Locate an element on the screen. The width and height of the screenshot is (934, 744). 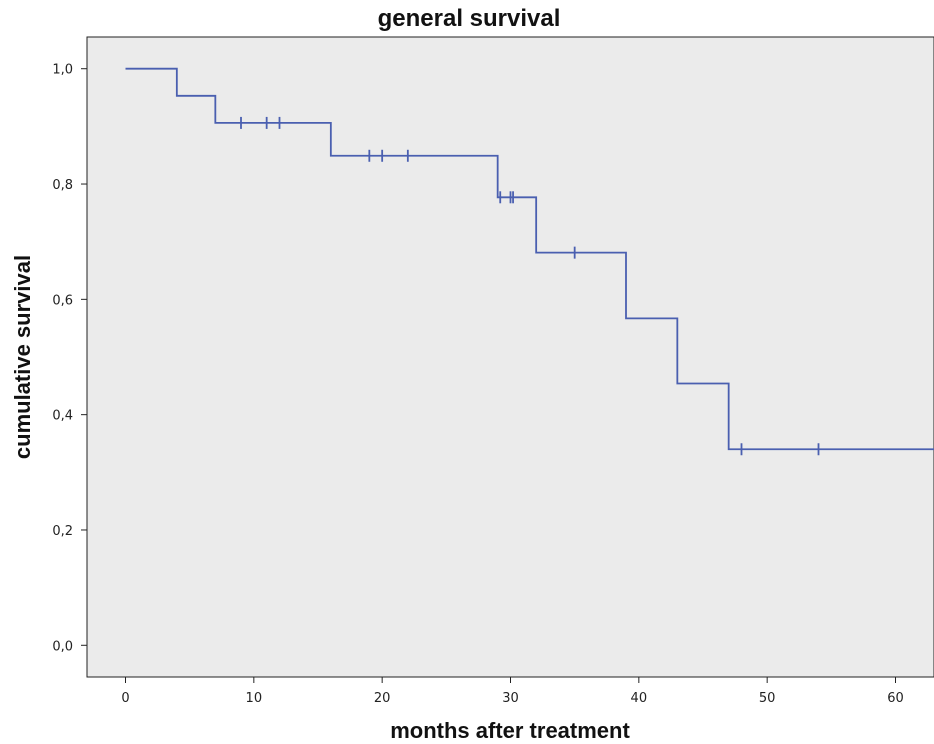
x-axis-label: months after treatment is located at coordinates (510, 730).